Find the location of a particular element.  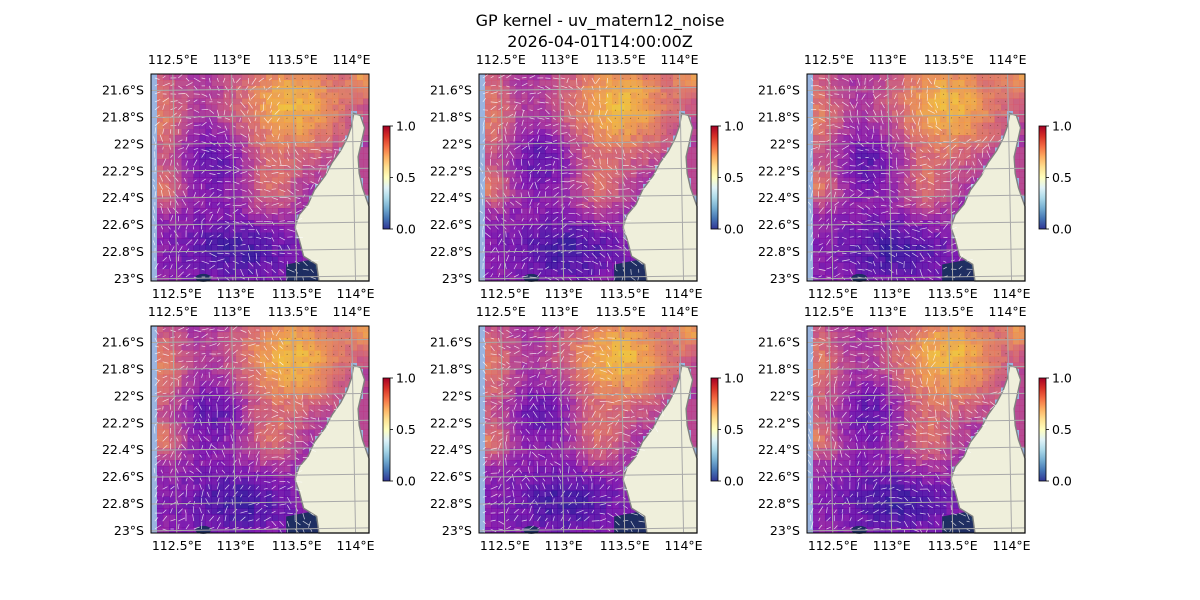

colorbar-tick-label: 0.0 is located at coordinates (734, 229).